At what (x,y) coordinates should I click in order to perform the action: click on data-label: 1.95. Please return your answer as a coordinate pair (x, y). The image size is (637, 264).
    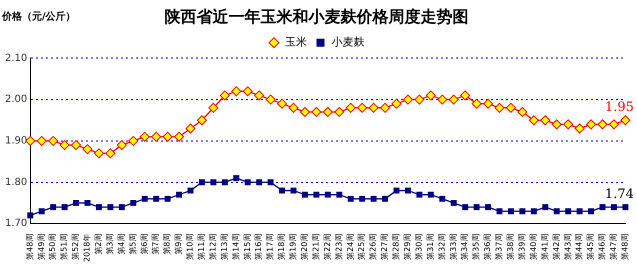
    Looking at the image, I should click on (619, 108).